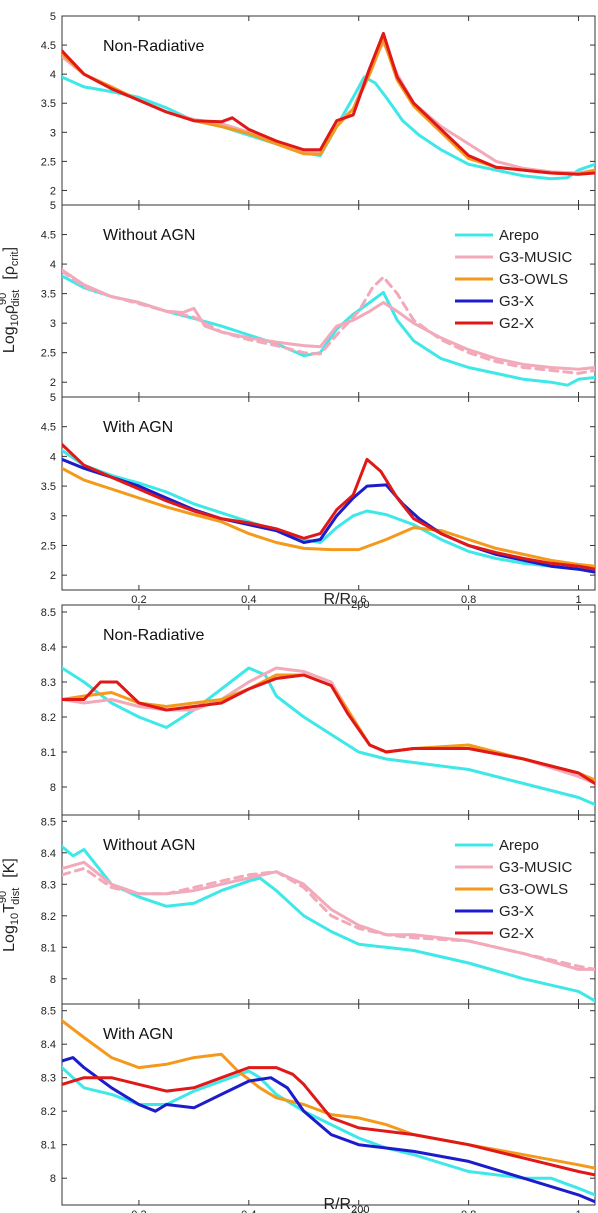 This screenshot has height=1213, width=598. Describe the element at coordinates (11, 905) in the screenshot. I see `y-axis-label: Log10T90dist[K]` at that location.